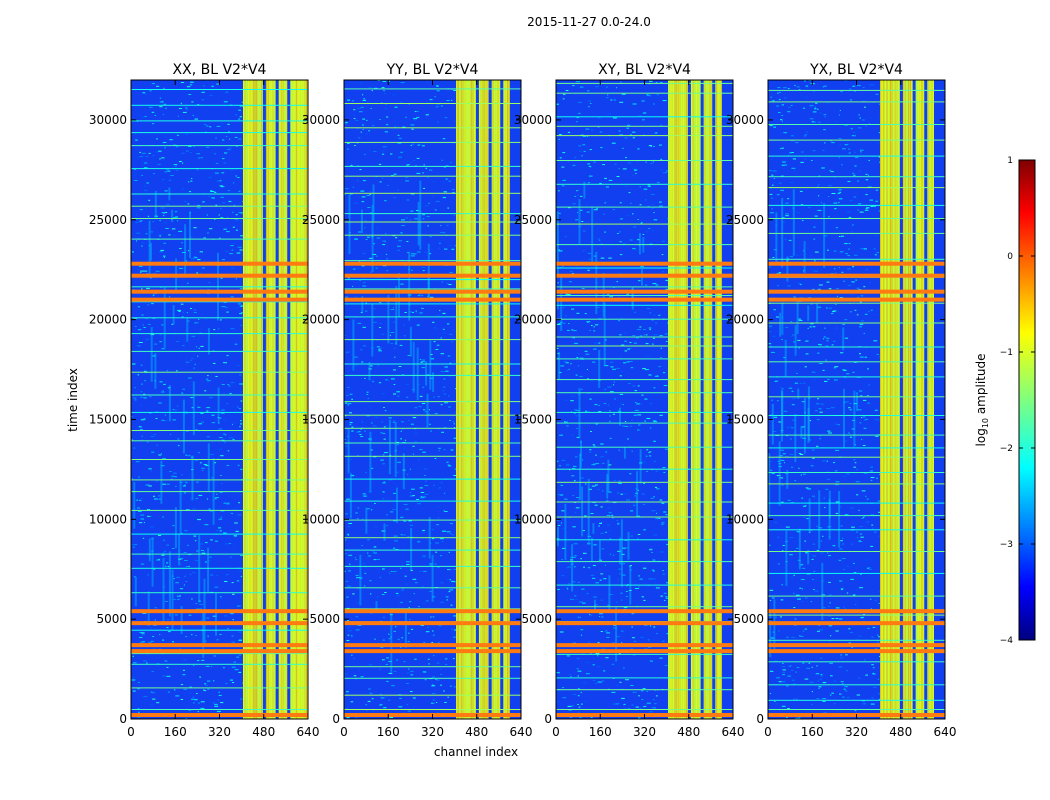 Image resolution: width=1050 pixels, height=800 pixels. Describe the element at coordinates (533, 320) in the screenshot. I see `y-tick-label: 20000` at that location.